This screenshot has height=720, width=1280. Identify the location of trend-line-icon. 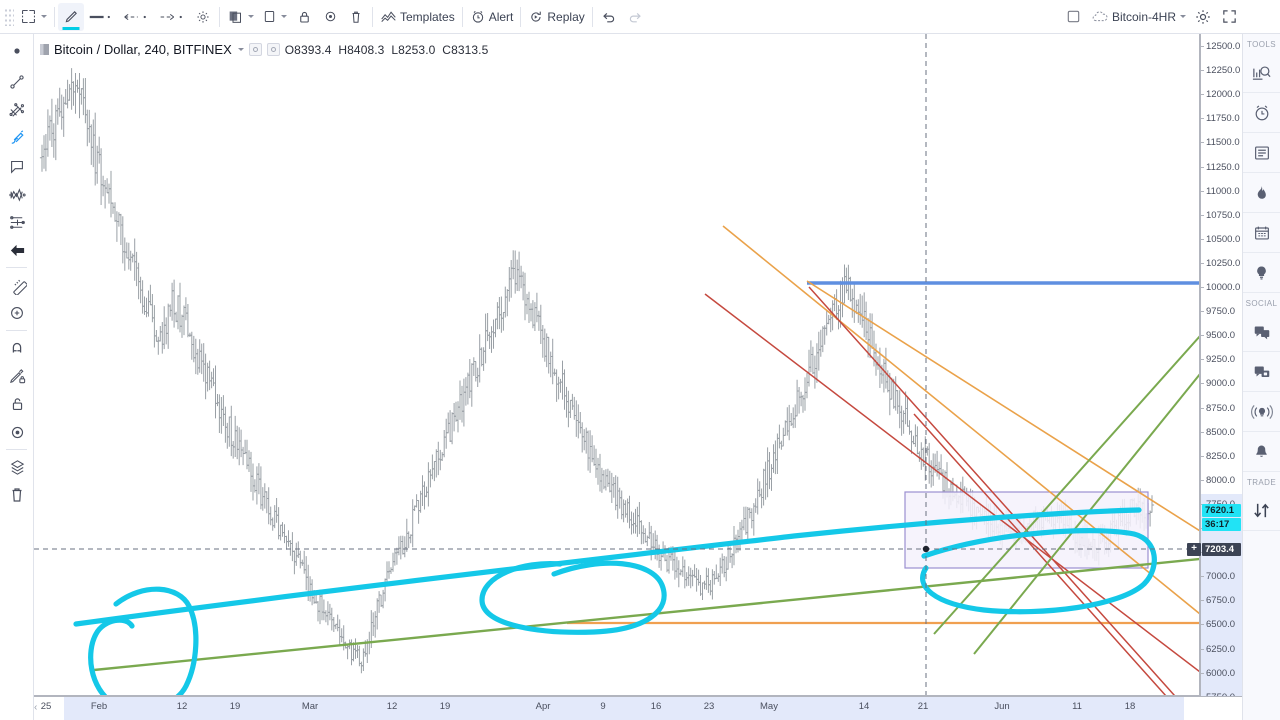
(17, 82).